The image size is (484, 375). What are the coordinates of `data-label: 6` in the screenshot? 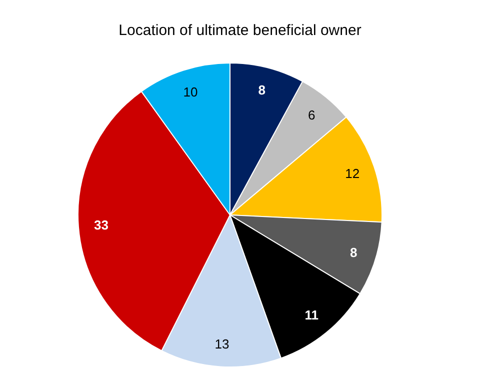 It's located at (312, 114).